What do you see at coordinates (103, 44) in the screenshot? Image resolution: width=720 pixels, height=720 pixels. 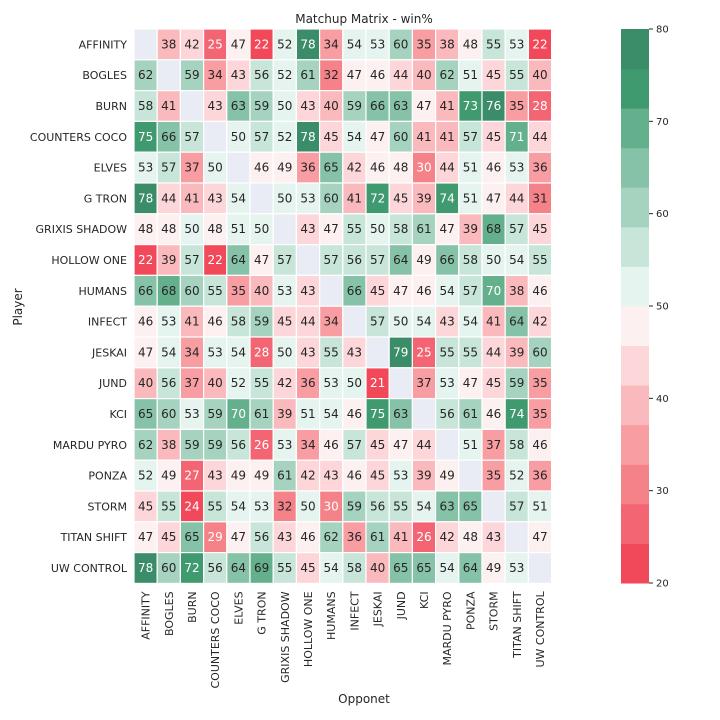 I see `y-tick-label: AFFINITY` at bounding box center [103, 44].